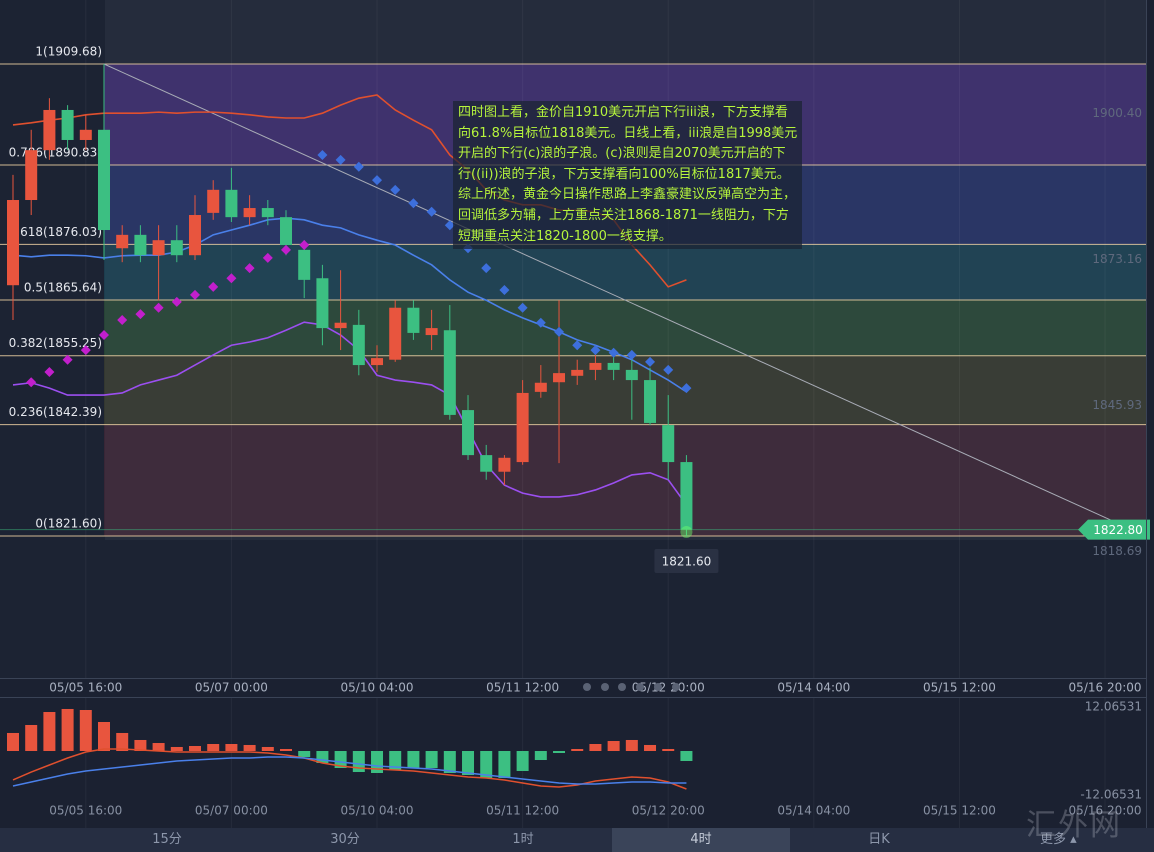 This screenshot has width=1154, height=852. What do you see at coordinates (39, 840) in the screenshot?
I see `tab-spacer` at bounding box center [39, 840].